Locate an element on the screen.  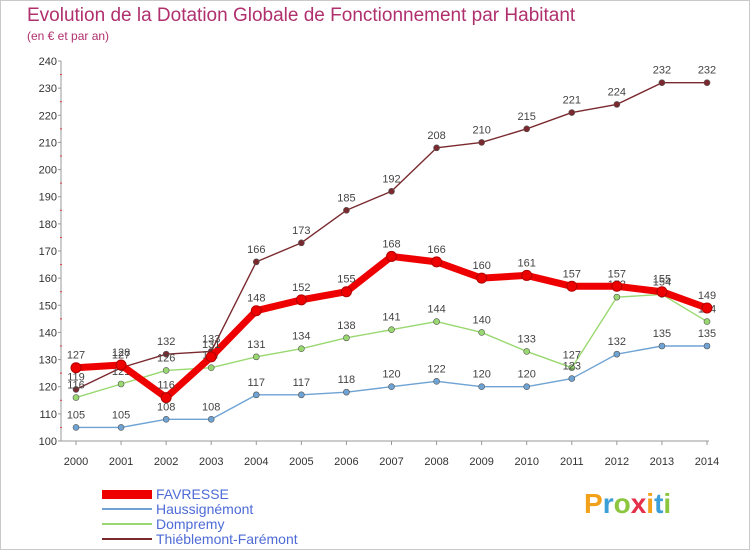
point-thieblemont-faremont-2011 is located at coordinates (572, 112).